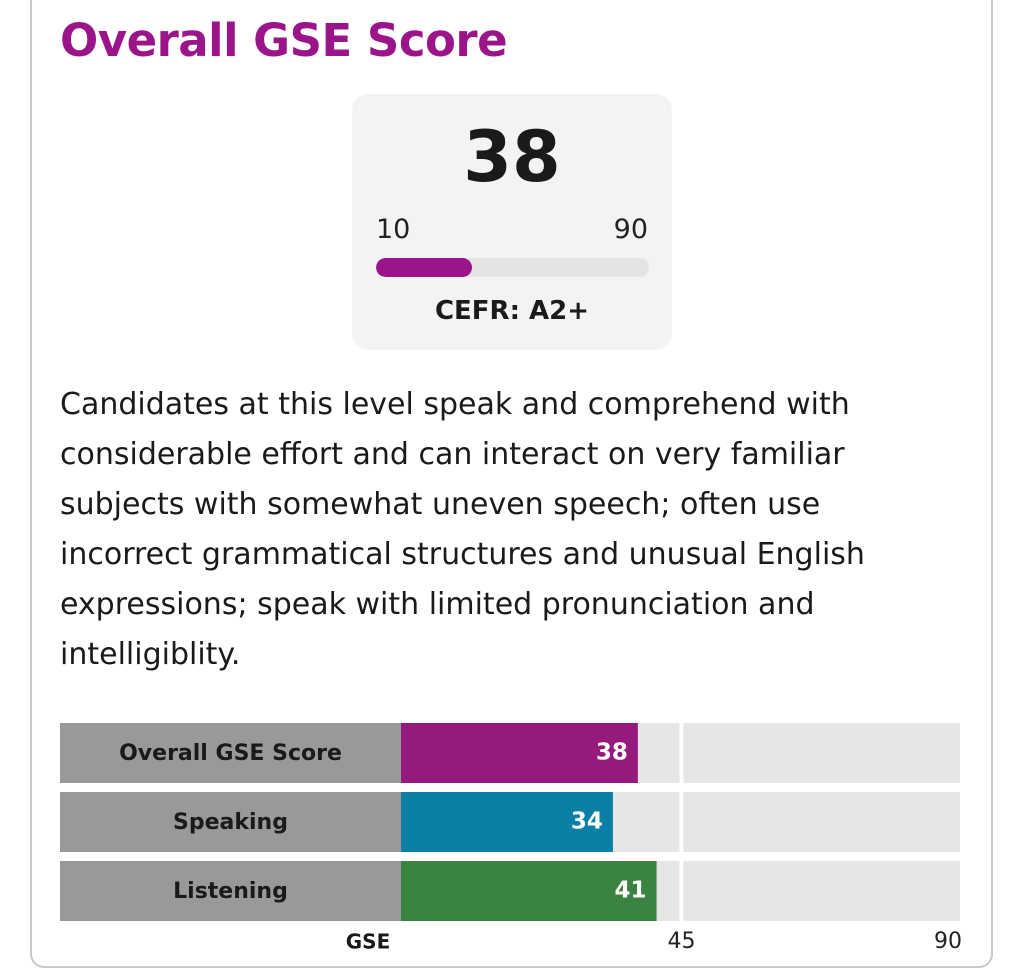 The height and width of the screenshot is (975, 1024). What do you see at coordinates (512, 222) in the screenshot?
I see `score-card: 38 10 90 CEFR: A2+` at bounding box center [512, 222].